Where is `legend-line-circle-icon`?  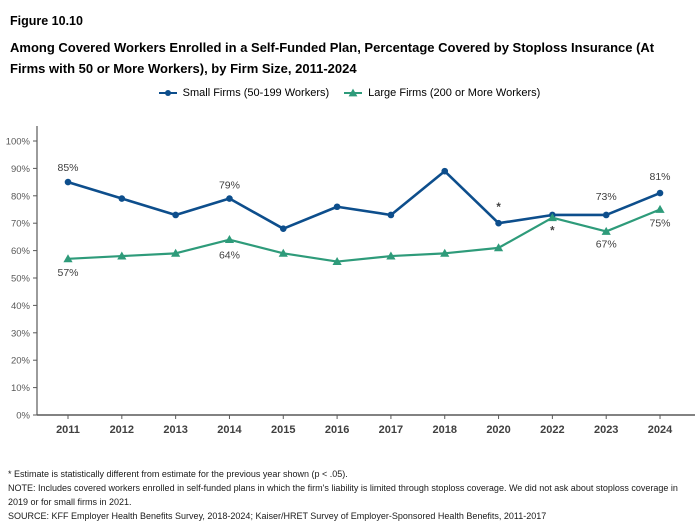
legend-line-circle-icon is located at coordinates (167, 93).